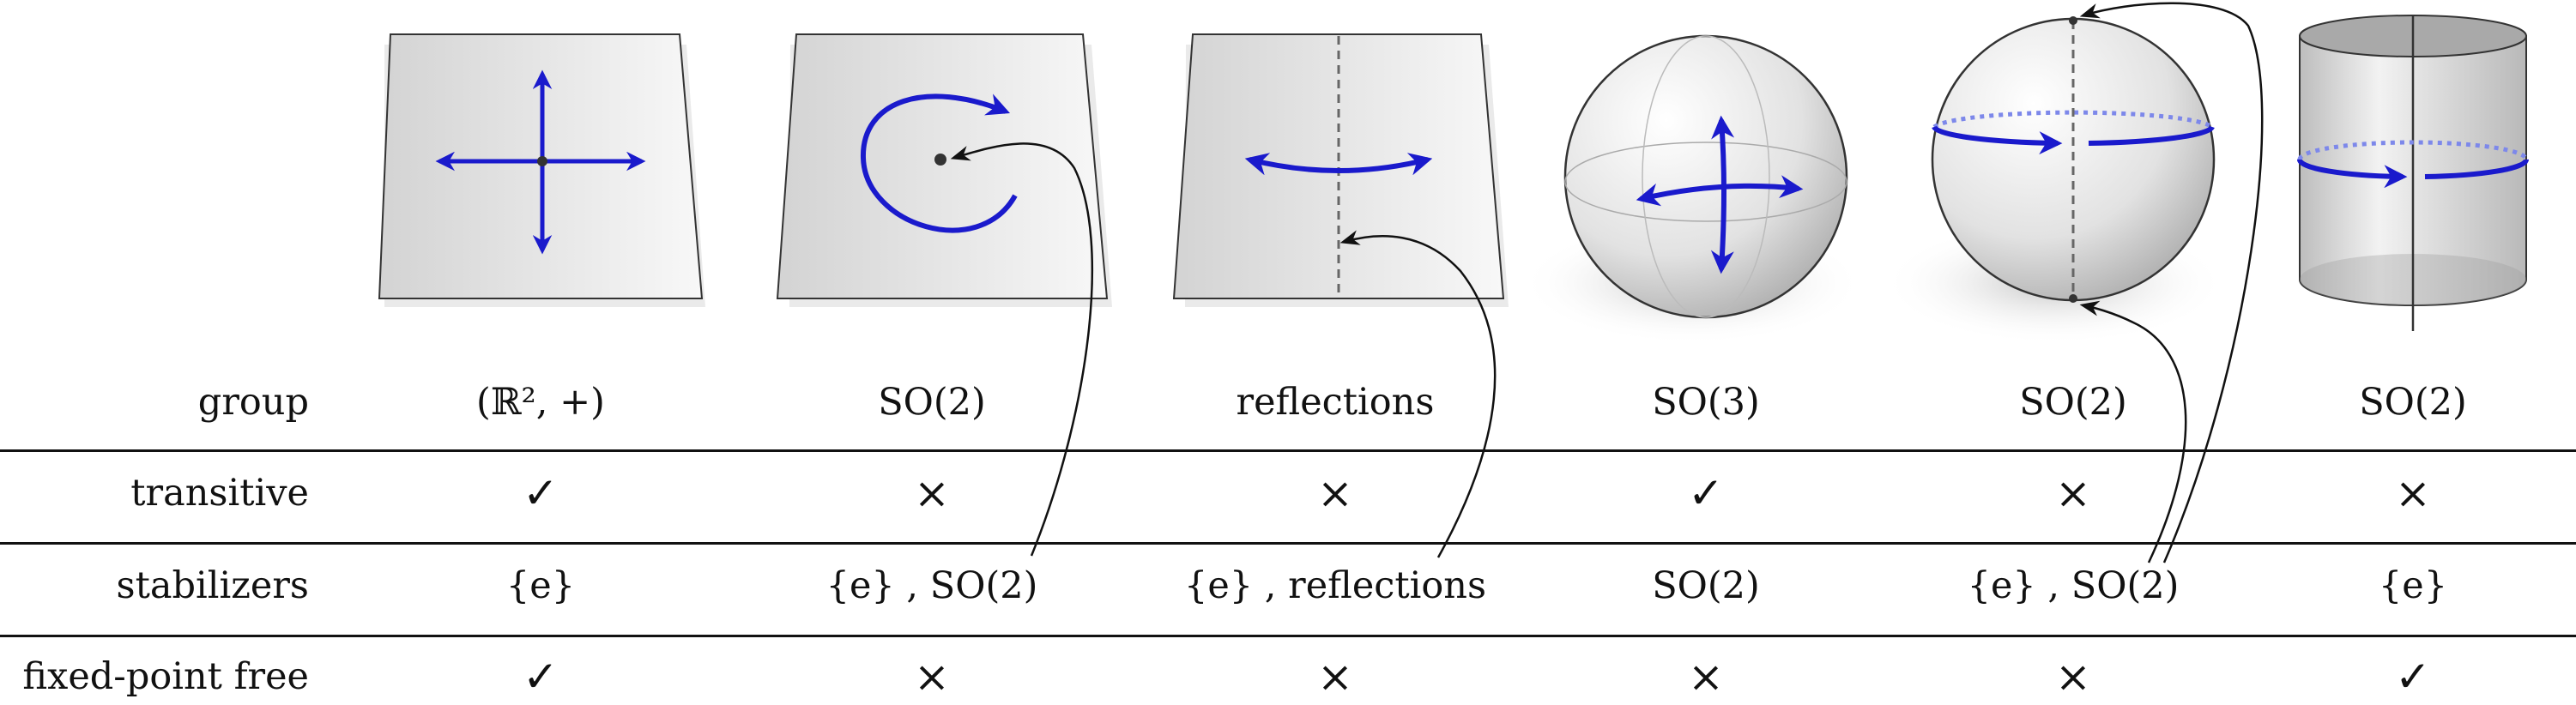 This screenshot has width=2576, height=705. What do you see at coordinates (931, 585) in the screenshot?
I see `stabilizers-cell-2: {e} , SO(2)` at bounding box center [931, 585].